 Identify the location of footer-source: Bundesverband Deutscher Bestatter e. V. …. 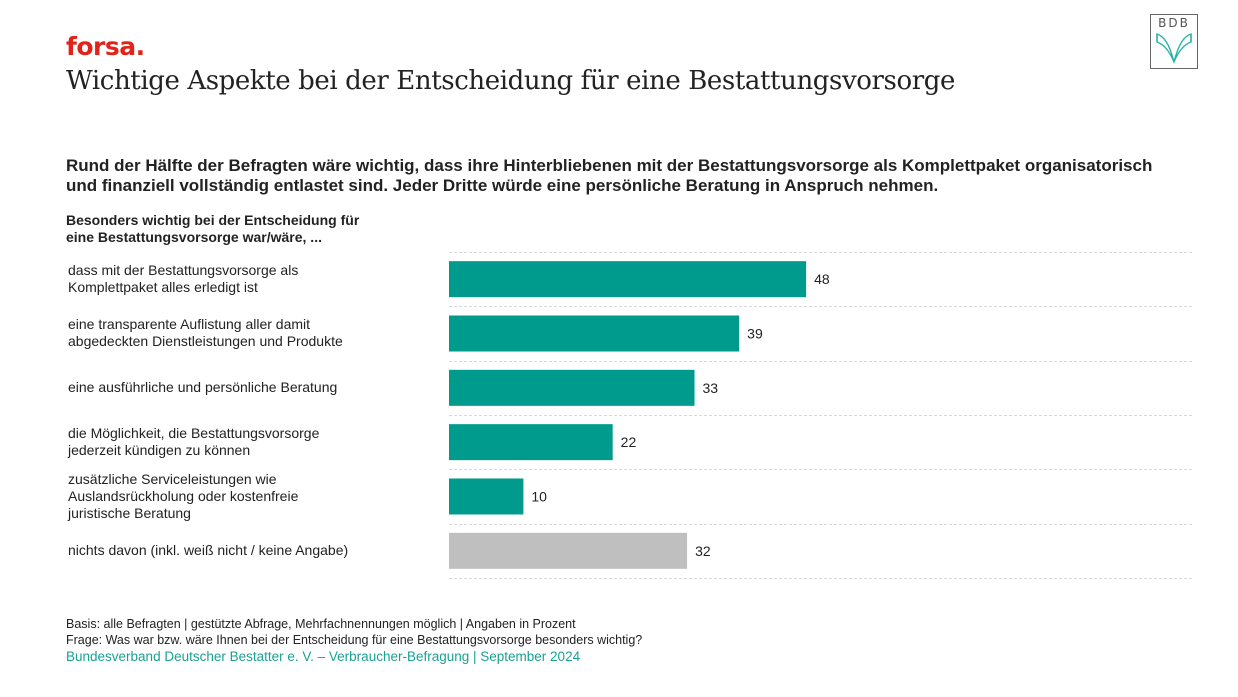
(323, 656).